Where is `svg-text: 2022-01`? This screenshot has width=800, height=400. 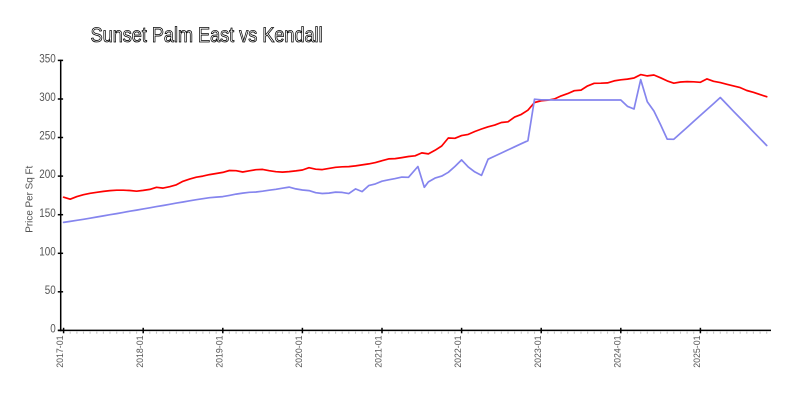
svg-text: 2022-01 is located at coordinates (458, 352).